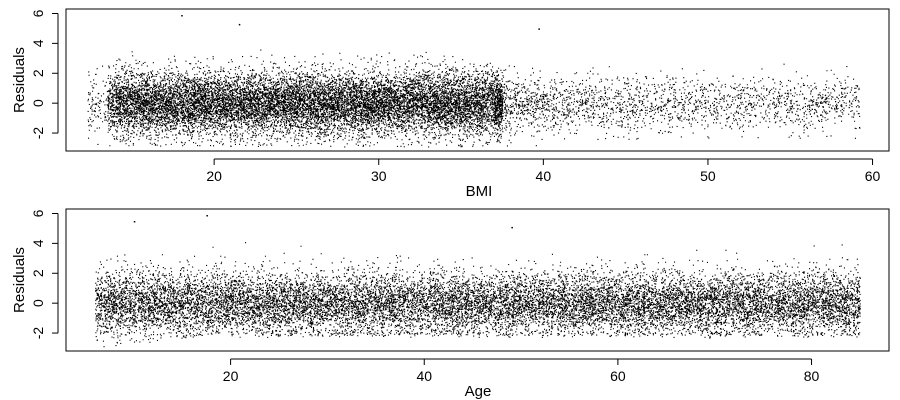 The width and height of the screenshot is (900, 400). What do you see at coordinates (478, 391) in the screenshot?
I see `age-x-axis-title: Age` at bounding box center [478, 391].